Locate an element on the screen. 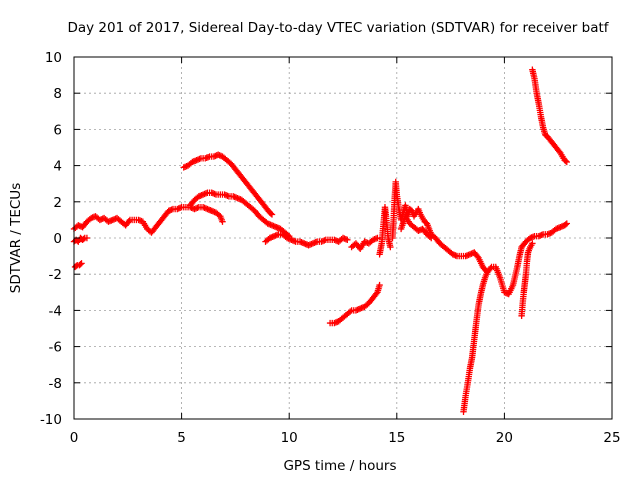 This screenshot has width=640, height=485. x-tick-label: 0 is located at coordinates (74, 438).